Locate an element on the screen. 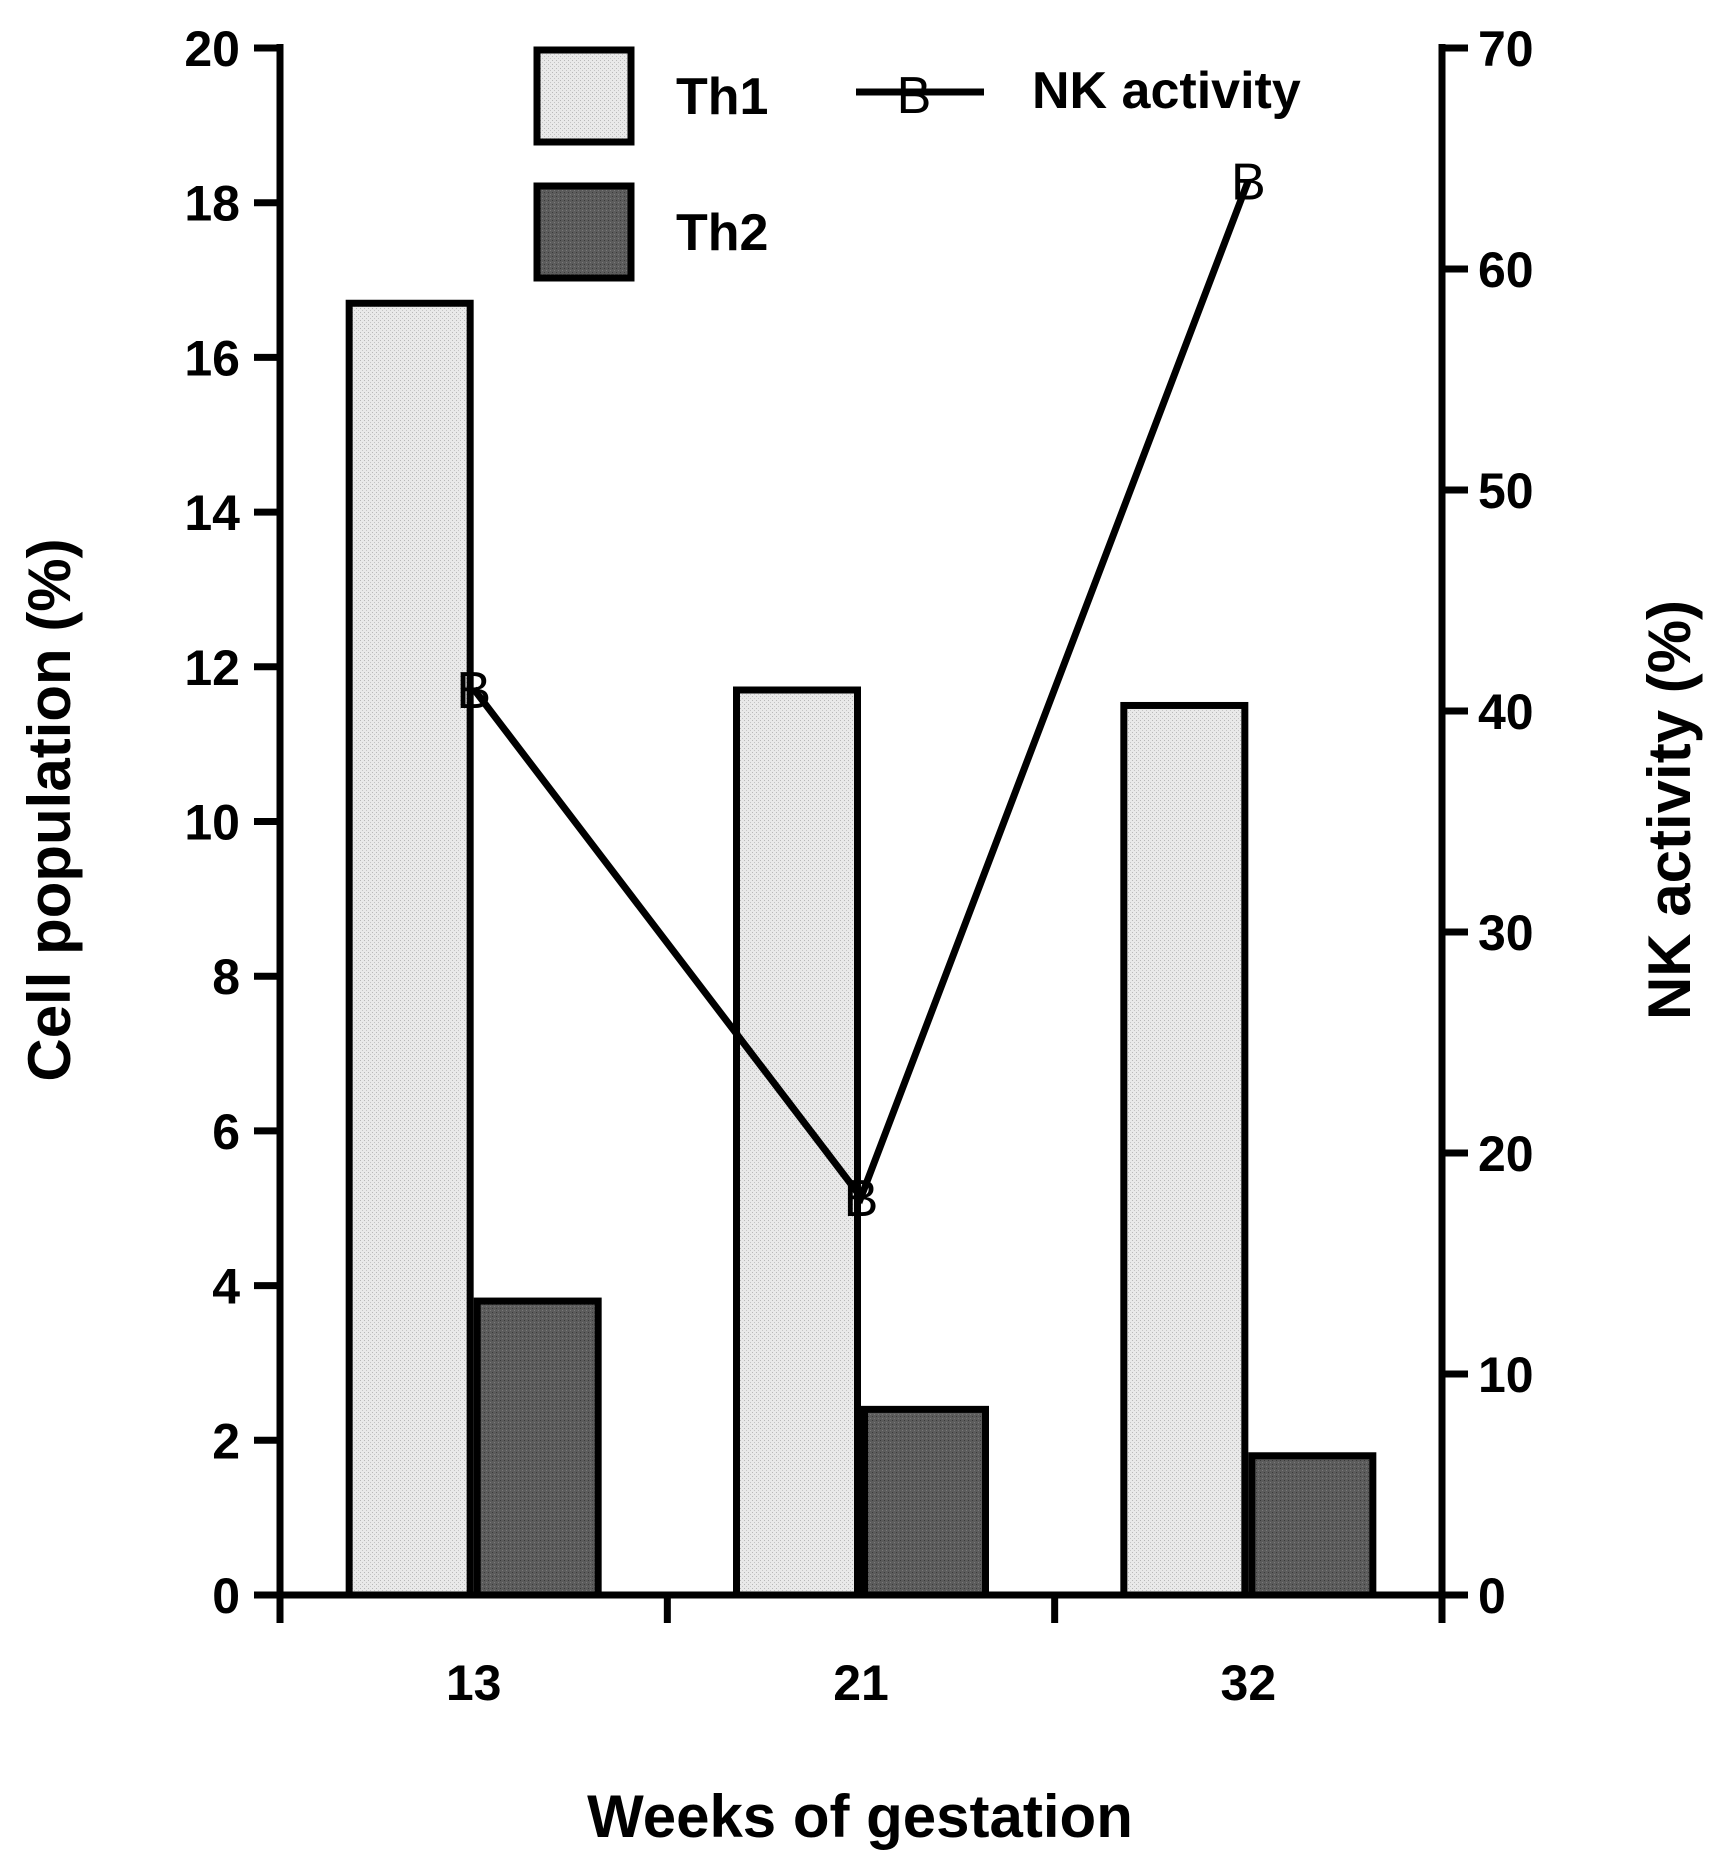 The width and height of the screenshot is (1720, 1868). y2-axis-title: NK activity (%) is located at coordinates (1669, 810).